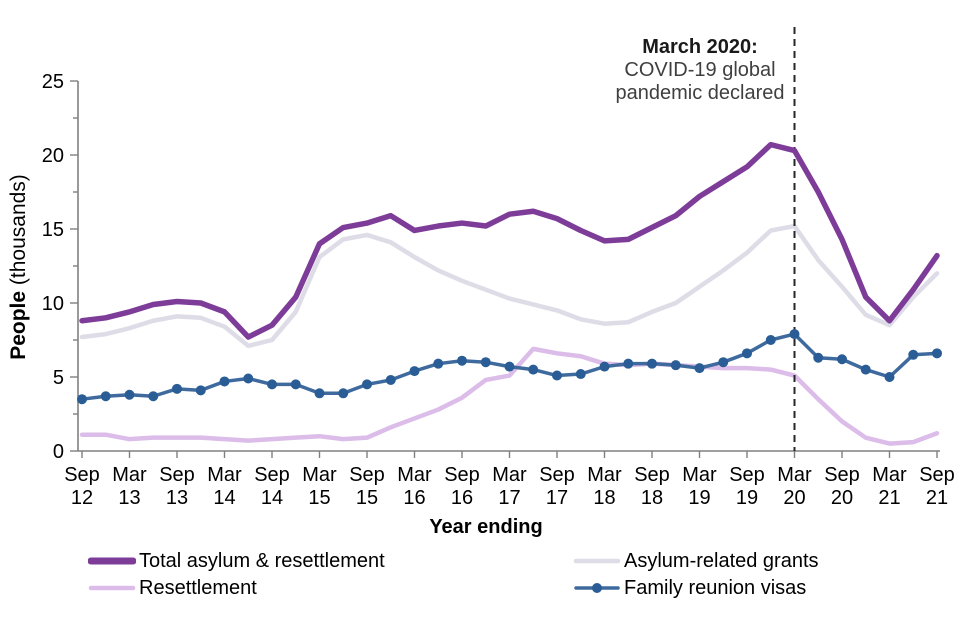 The image size is (960, 640). What do you see at coordinates (112, 588) in the screenshot?
I see `legend-swatch-resettlement` at bounding box center [112, 588].